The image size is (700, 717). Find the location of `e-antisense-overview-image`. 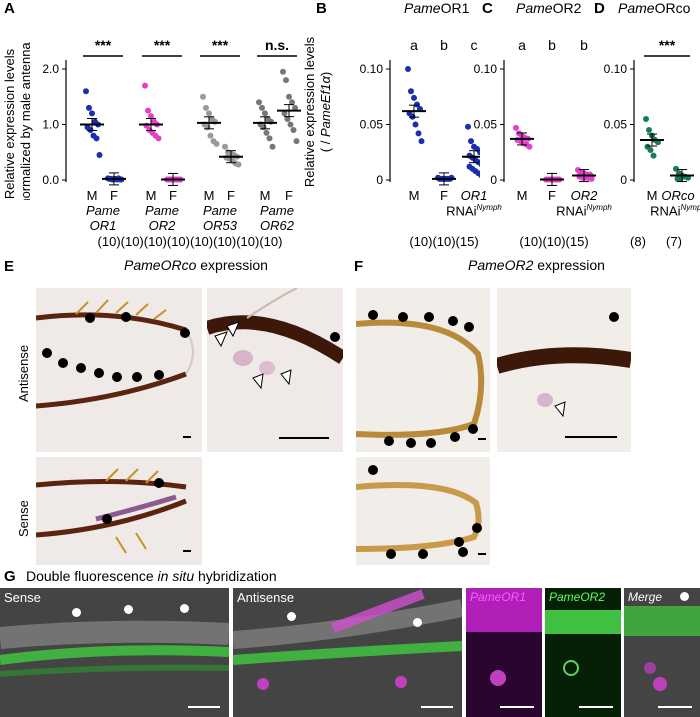

e-antisense-overview-image is located at coordinates (119, 370).